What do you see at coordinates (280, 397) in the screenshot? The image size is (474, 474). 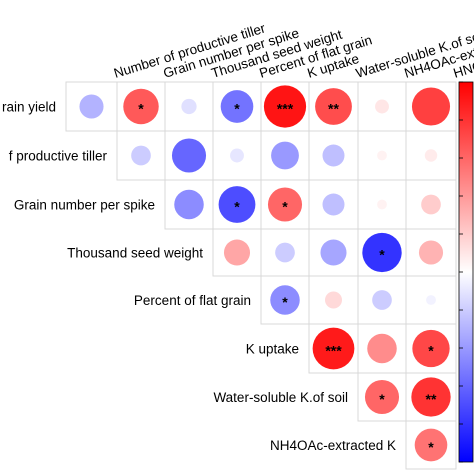 I see `row-label: Water-soluble K.of soil` at bounding box center [280, 397].